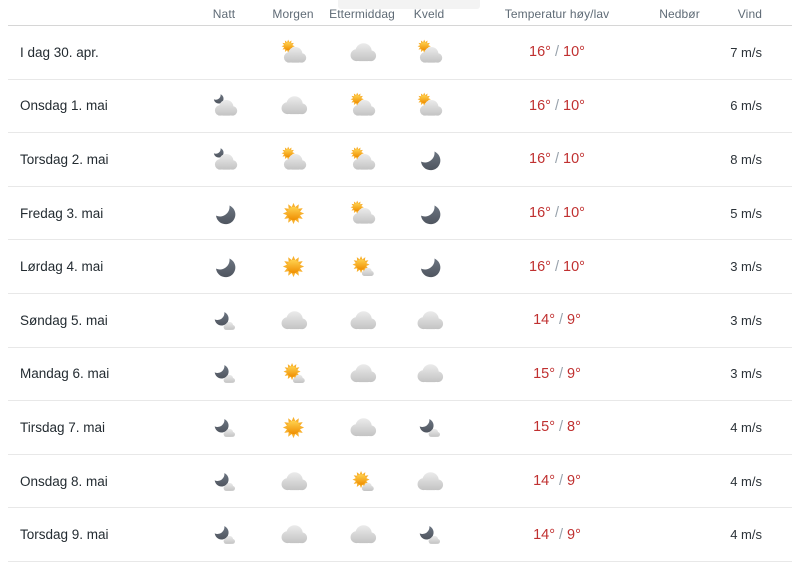  I want to click on wind-cell: 3 m/s, so click(746, 374).